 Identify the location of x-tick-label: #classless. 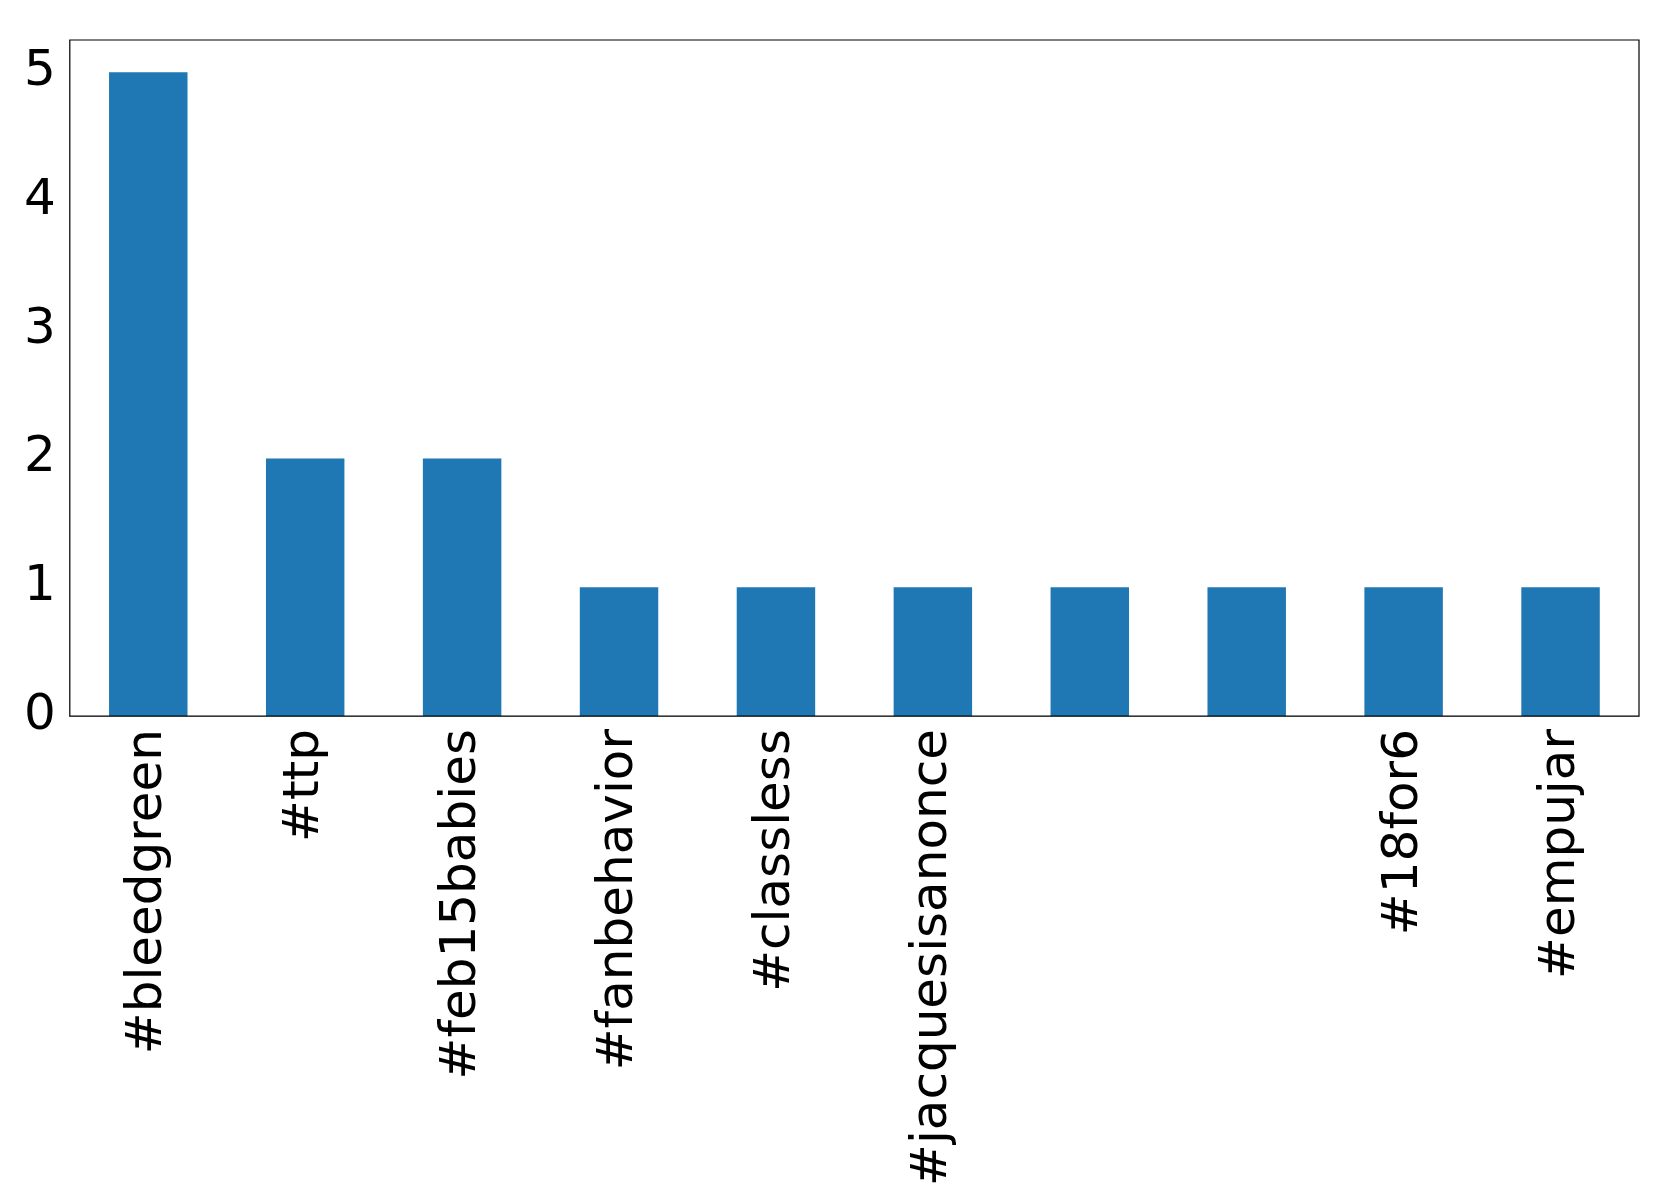
(771, 860).